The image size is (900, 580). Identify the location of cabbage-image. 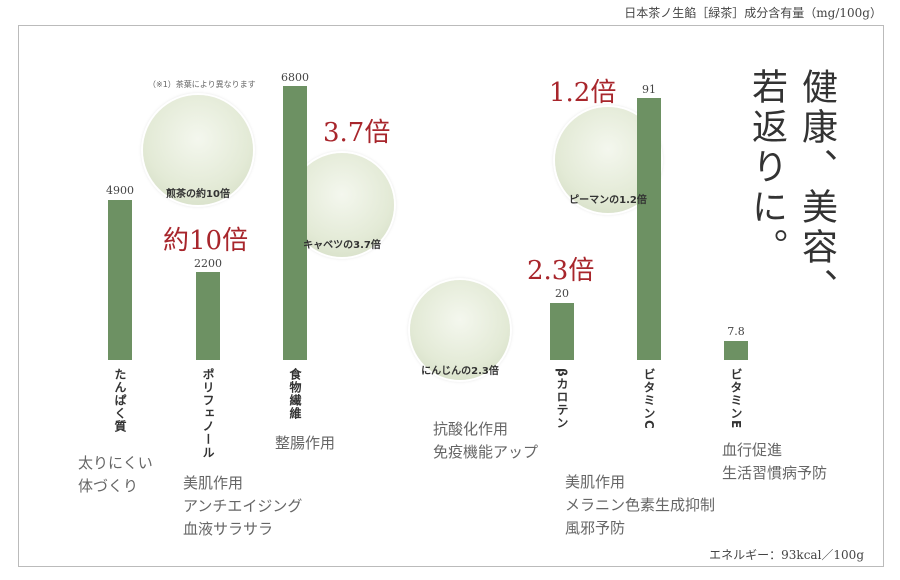
(342, 205).